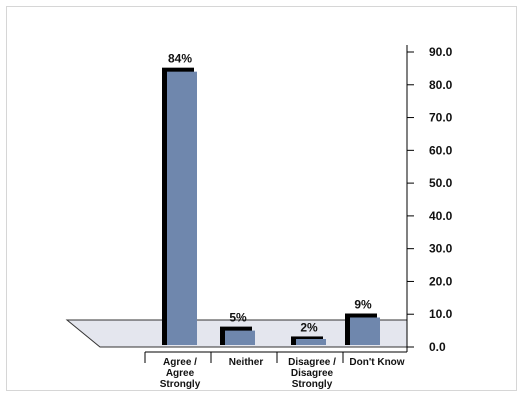 The width and height of the screenshot is (525, 401). Describe the element at coordinates (441, 52) in the screenshot. I see `y-tick-label: 90.0` at that location.